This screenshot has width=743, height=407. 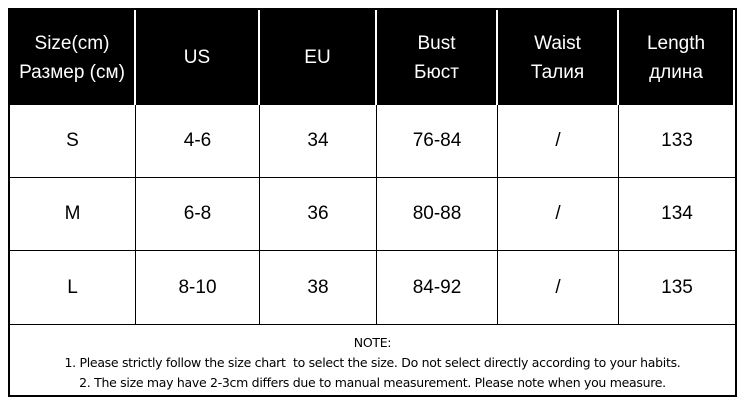 I want to click on header-line2: Размер (см), so click(x=72, y=72).